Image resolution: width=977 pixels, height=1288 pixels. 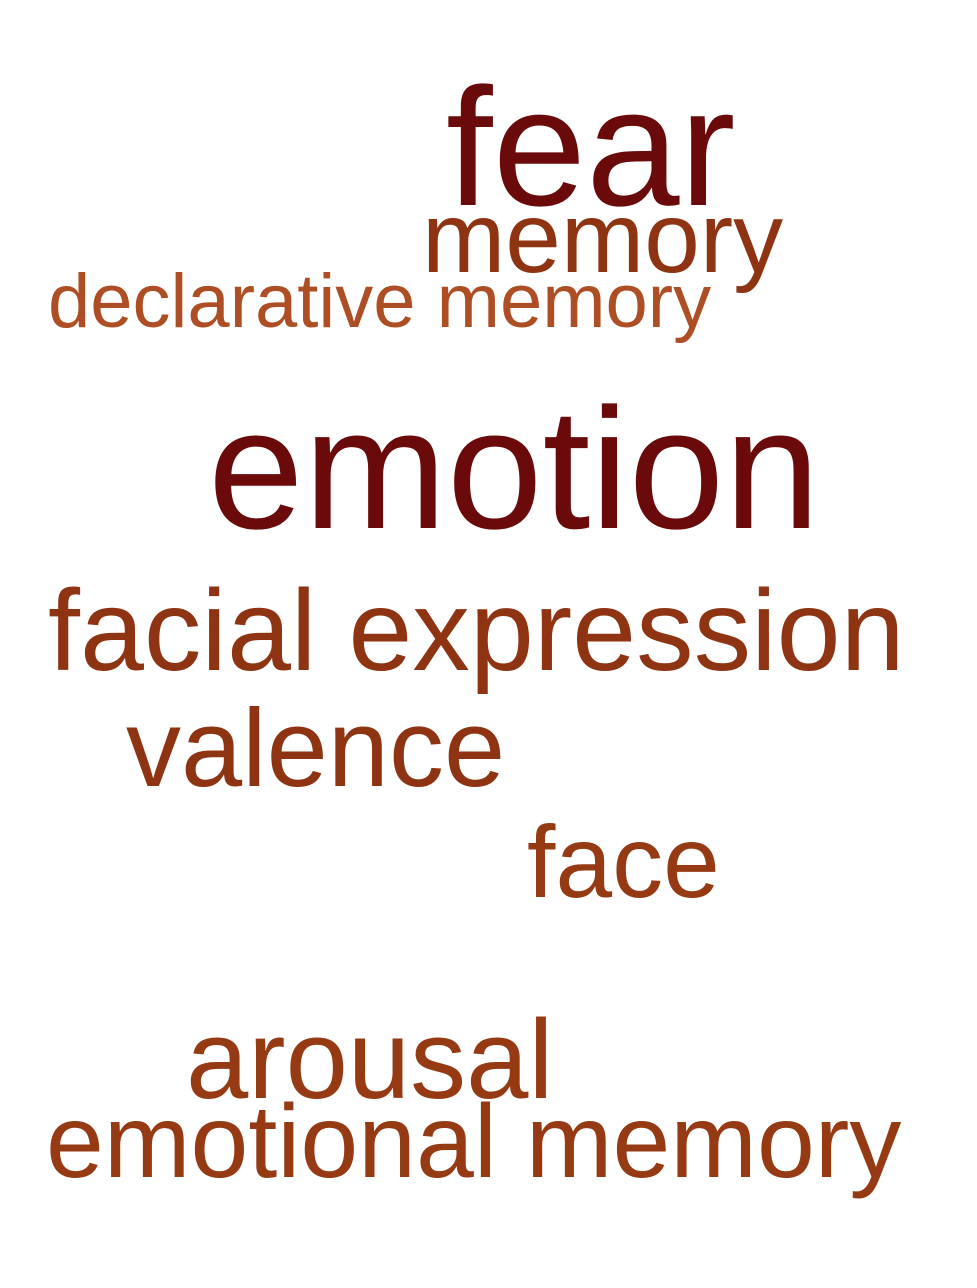 I want to click on word-declarative-memory: declarative memory, so click(x=380, y=301).